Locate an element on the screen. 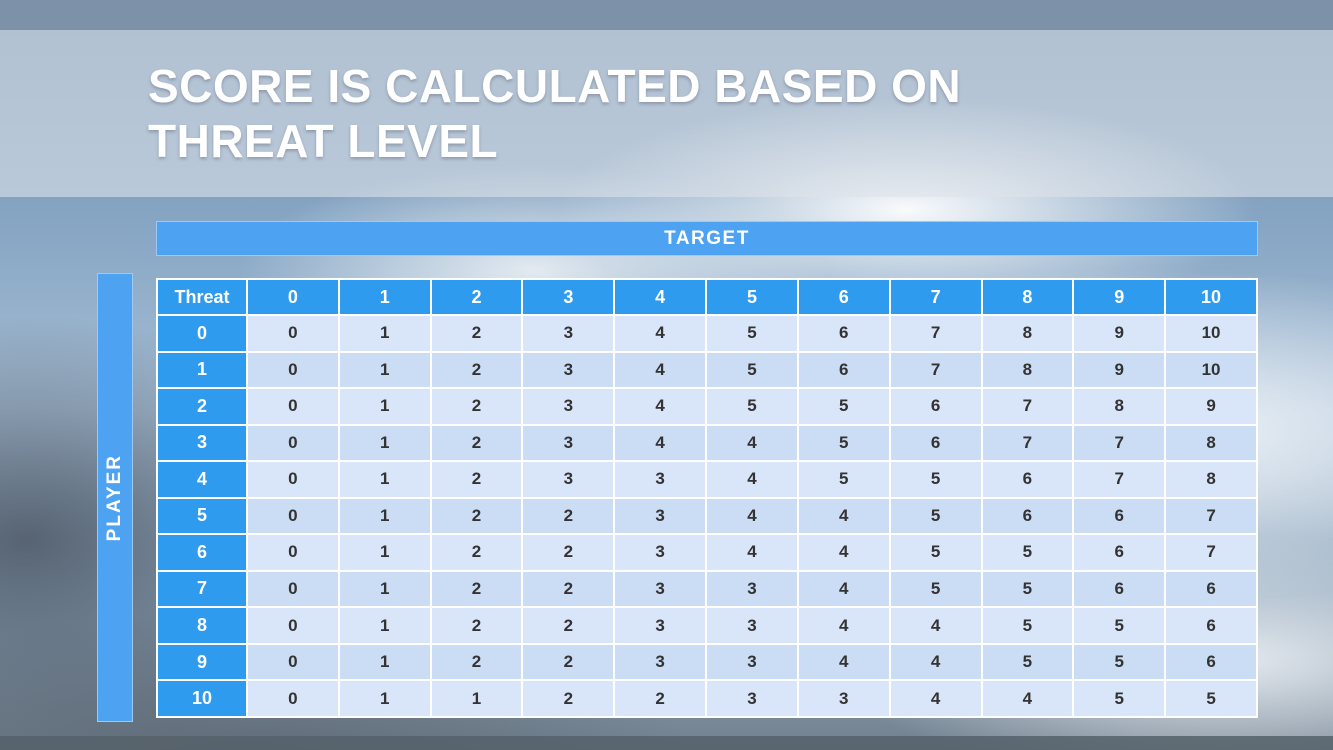 The image size is (1333, 750). column-header-target-3: 3 is located at coordinates (568, 297).